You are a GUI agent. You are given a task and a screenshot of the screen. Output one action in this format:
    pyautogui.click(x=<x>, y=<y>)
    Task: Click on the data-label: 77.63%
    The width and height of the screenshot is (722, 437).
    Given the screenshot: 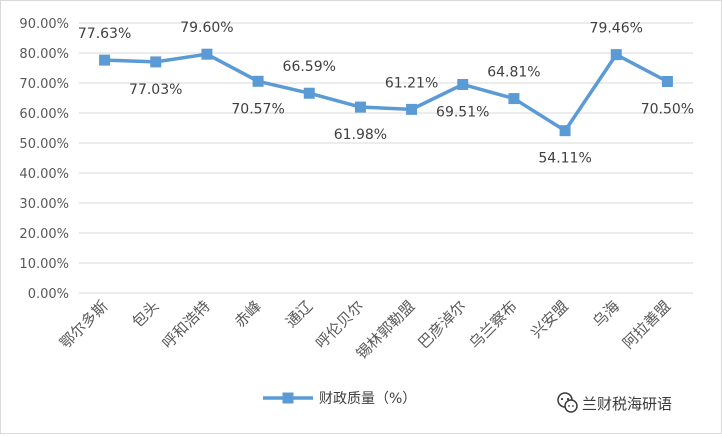 What is the action you would take?
    pyautogui.click(x=104, y=34)
    